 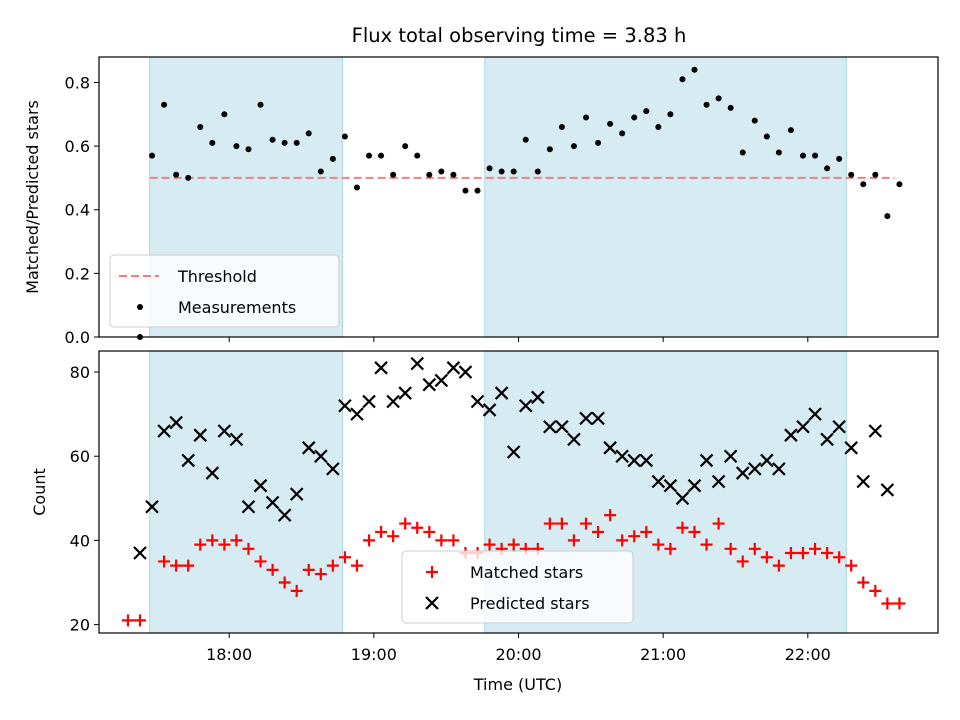 I want to click on legend: Matched stars Predicted stars, so click(x=517, y=587).